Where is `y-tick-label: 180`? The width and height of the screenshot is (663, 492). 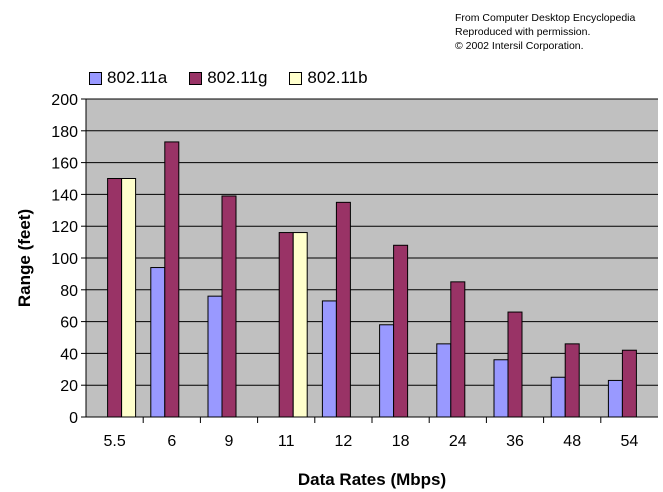 y-tick-label: 180 is located at coordinates (64, 132).